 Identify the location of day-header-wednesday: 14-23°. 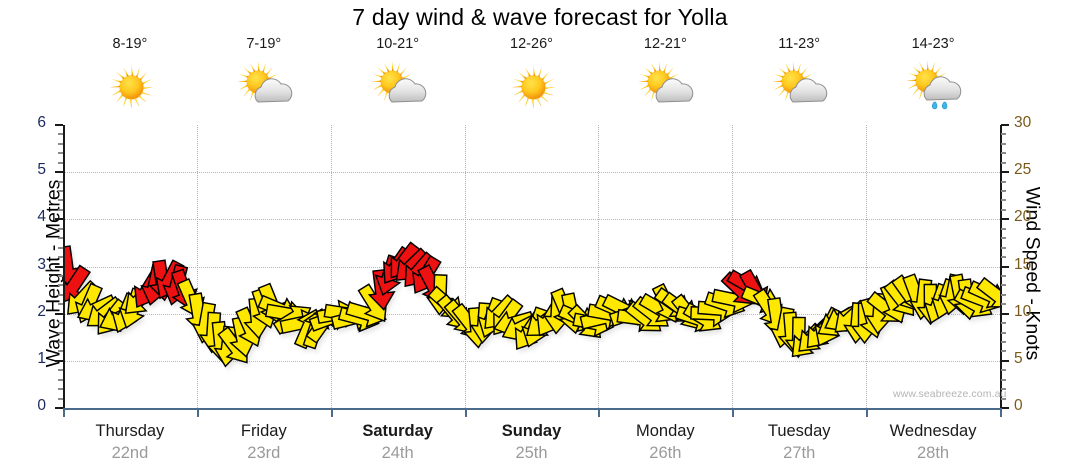
(933, 75).